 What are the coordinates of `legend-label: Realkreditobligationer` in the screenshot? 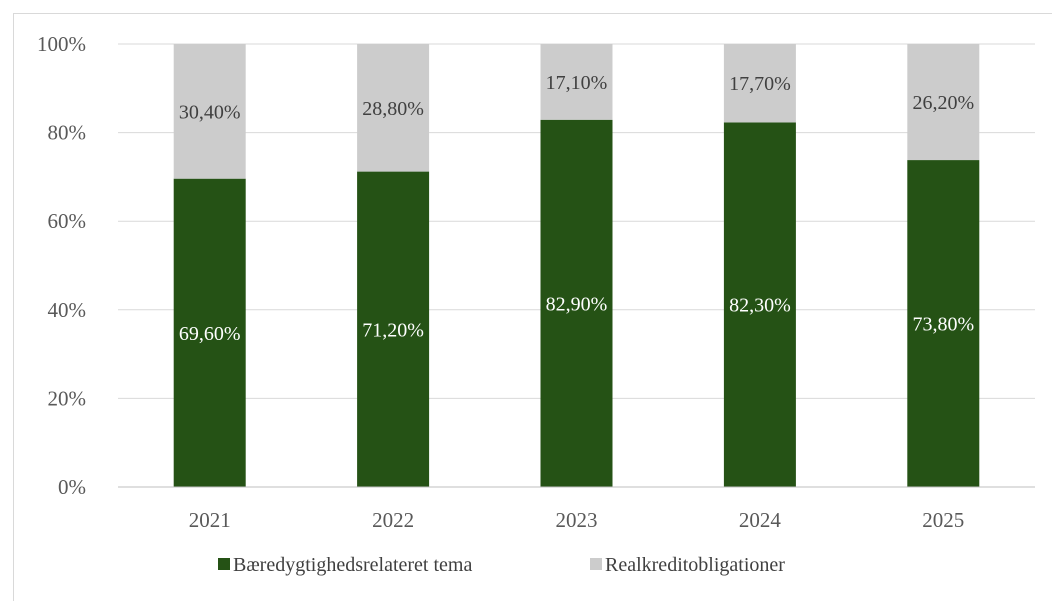 It's located at (695, 565).